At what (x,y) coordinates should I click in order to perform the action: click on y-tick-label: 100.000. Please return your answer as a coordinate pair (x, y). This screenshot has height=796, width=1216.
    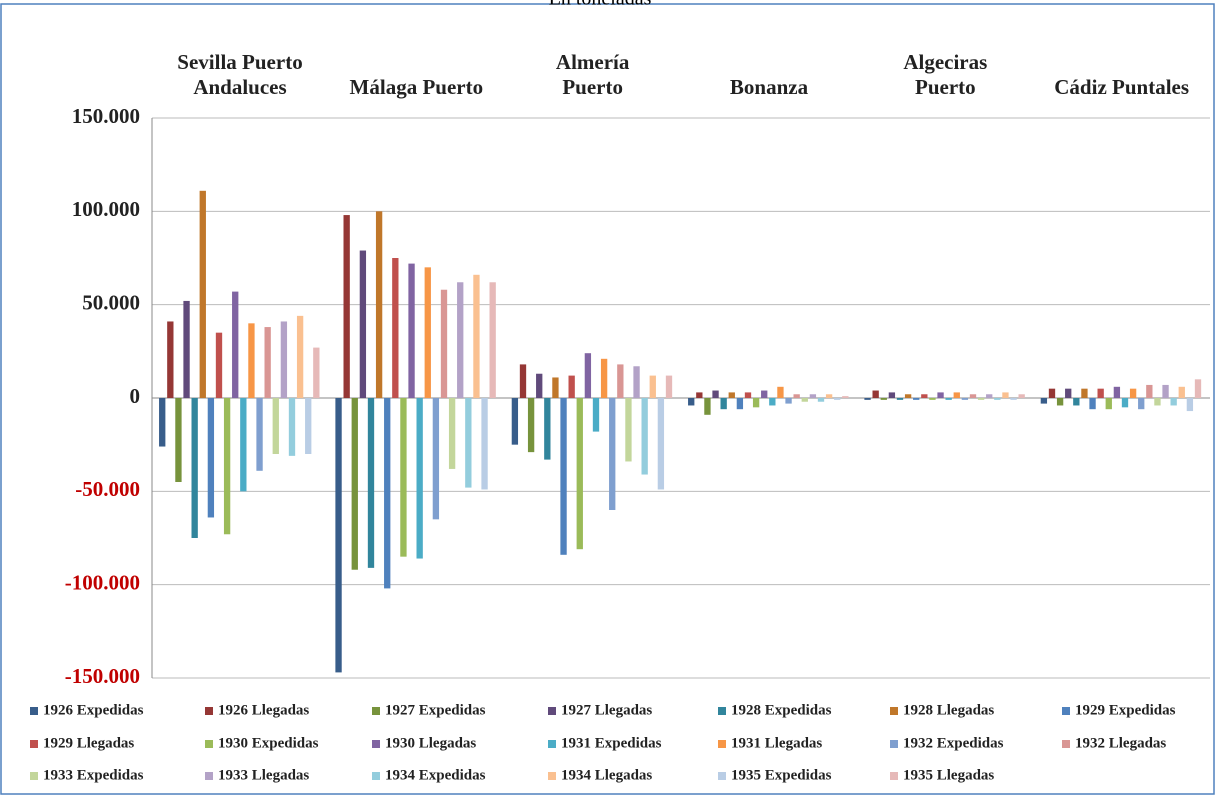
    Looking at the image, I should click on (106, 209).